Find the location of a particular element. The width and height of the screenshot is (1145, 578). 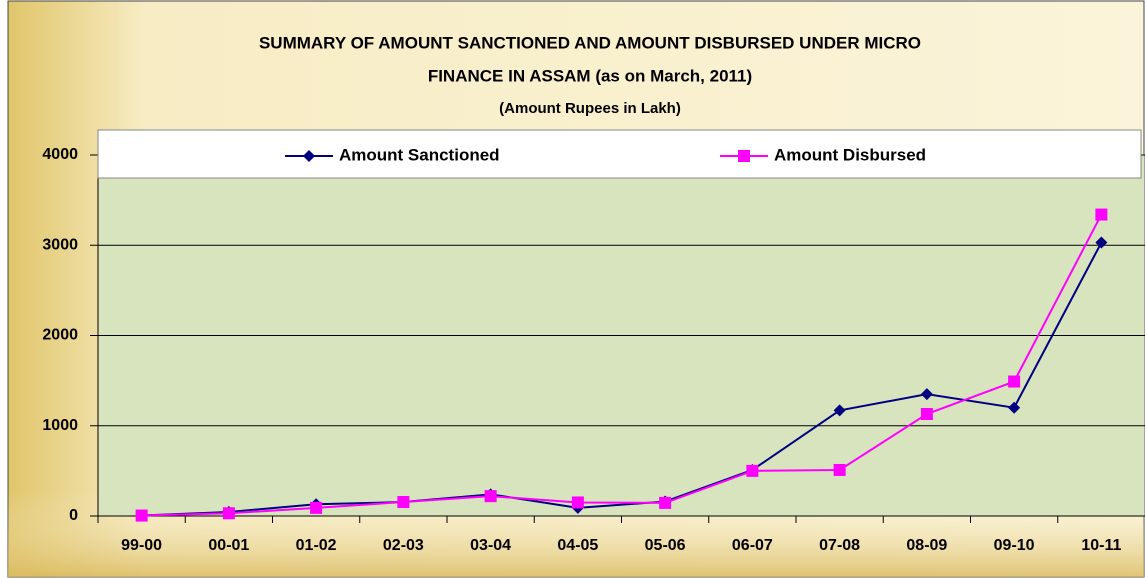

legend-label: Amount Sanctioned is located at coordinates (419, 154).